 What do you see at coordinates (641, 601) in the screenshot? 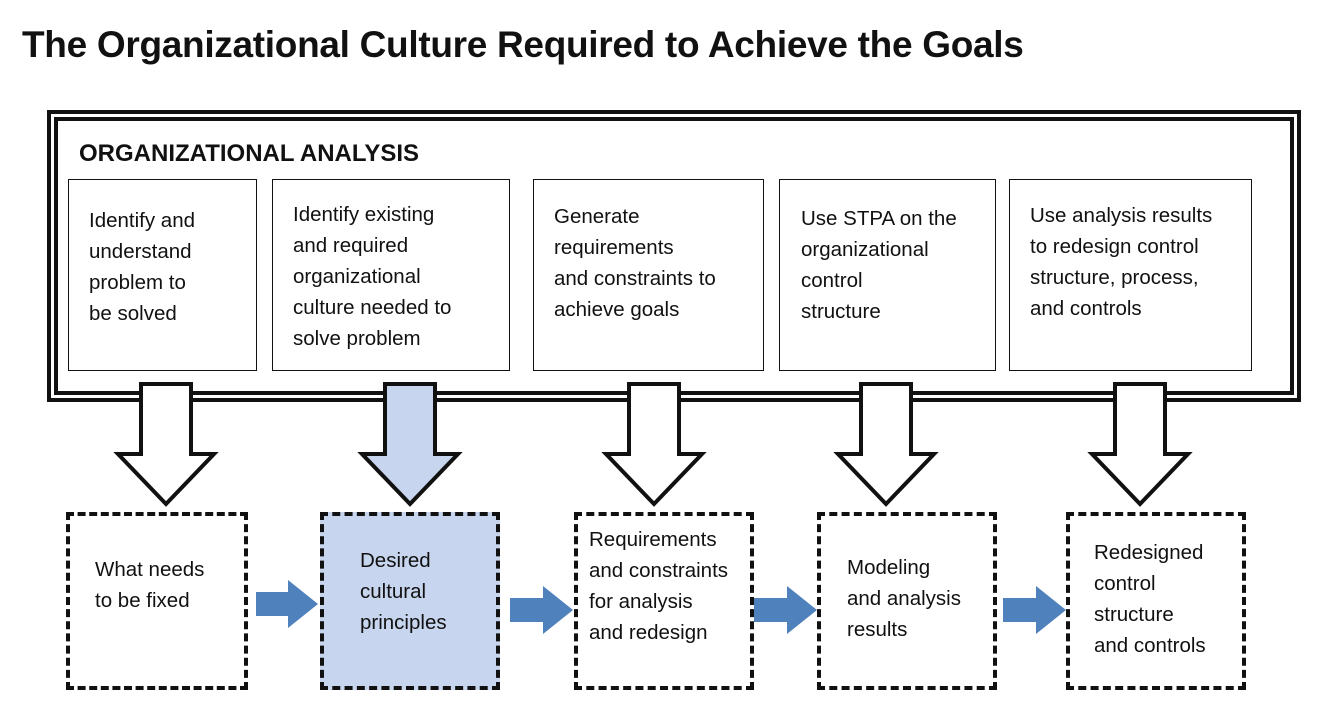
I see `output-line: for analysis` at bounding box center [641, 601].